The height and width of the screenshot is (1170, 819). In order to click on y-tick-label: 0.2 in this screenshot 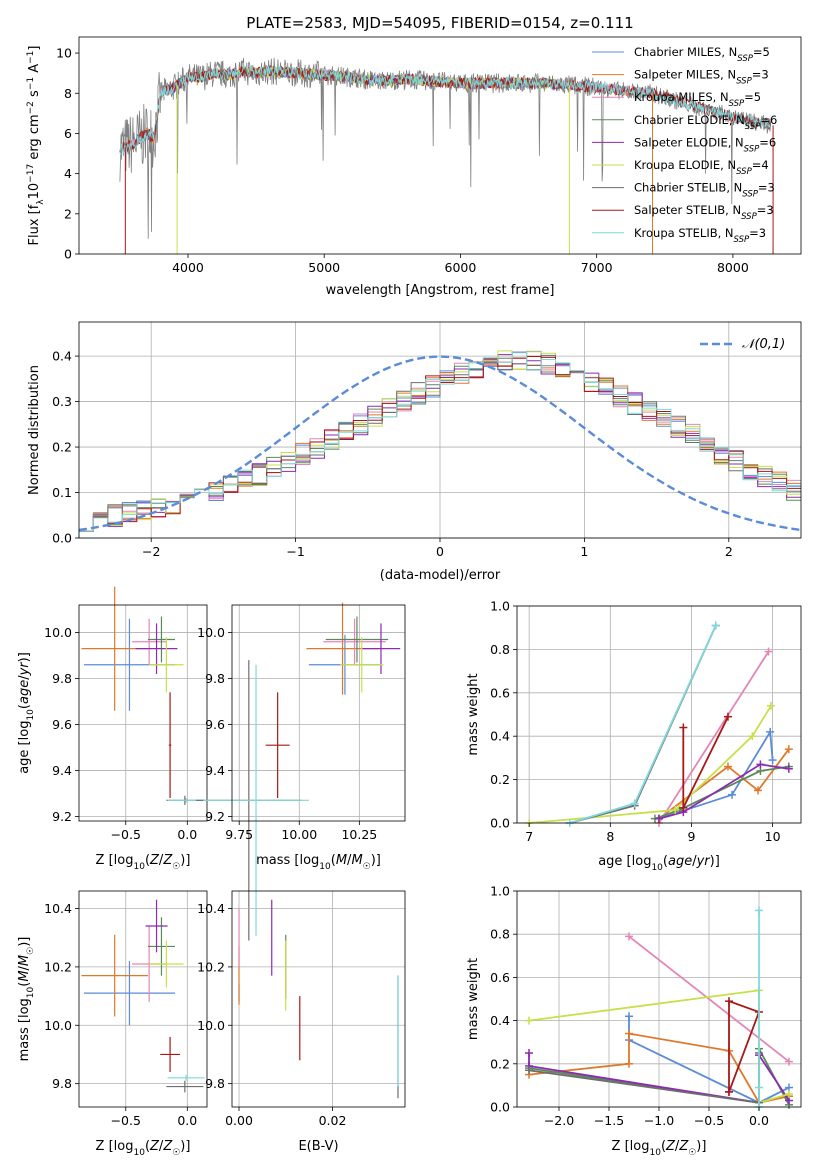, I will do `click(500, 779)`.